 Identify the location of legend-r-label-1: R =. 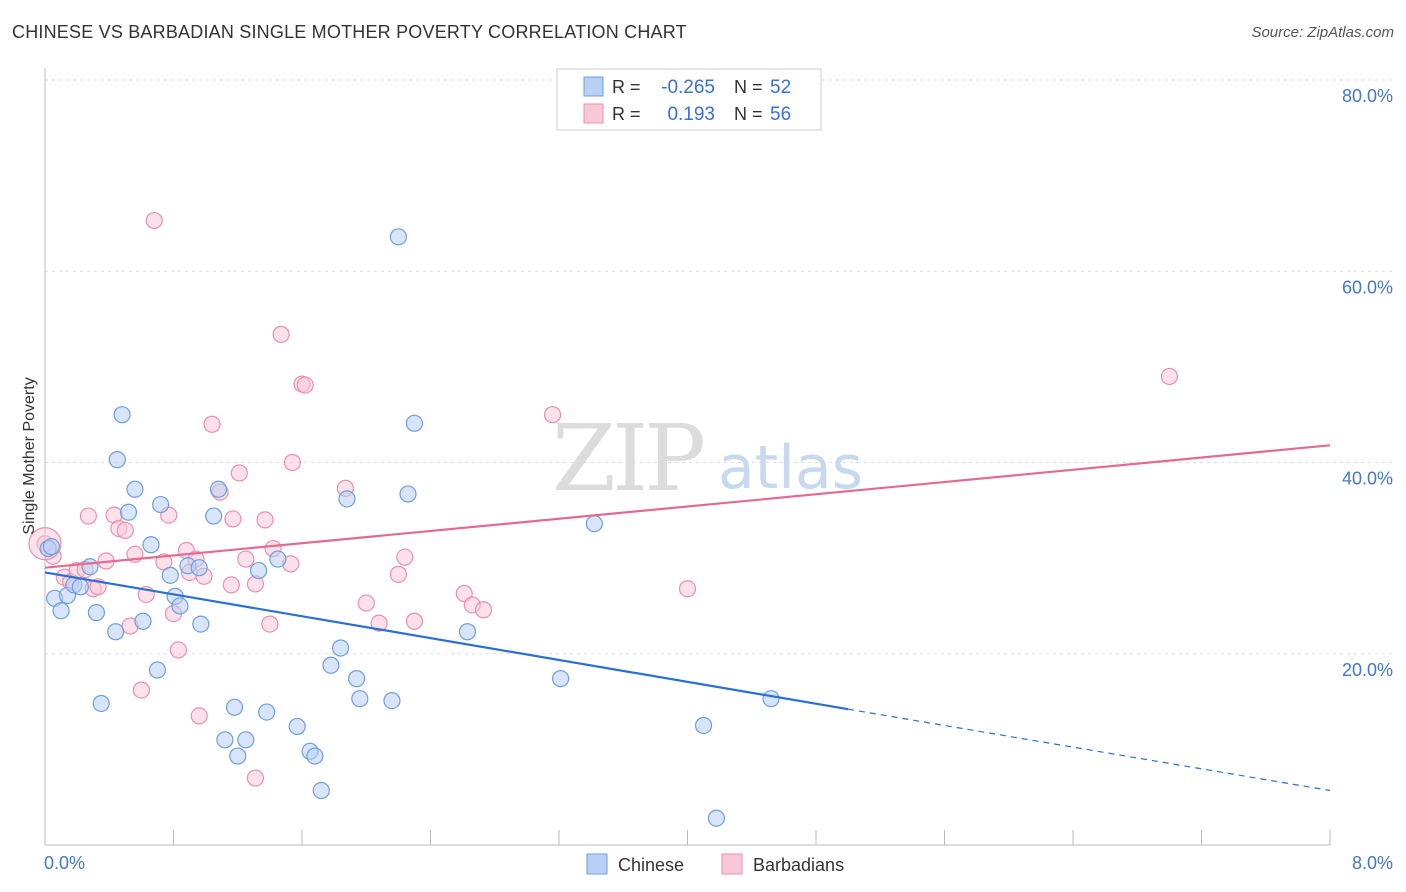
(626, 87).